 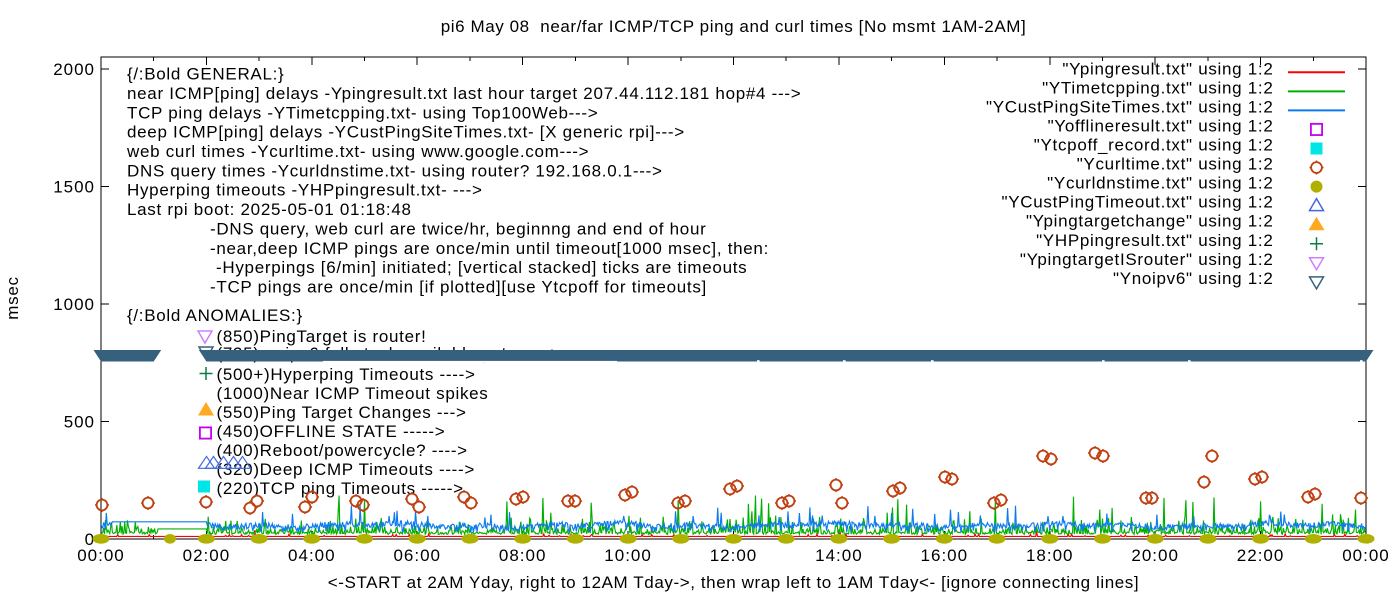 I want to click on svg-text: (320)Deep ICMP Timeouts ---->, so click(x=346, y=469).